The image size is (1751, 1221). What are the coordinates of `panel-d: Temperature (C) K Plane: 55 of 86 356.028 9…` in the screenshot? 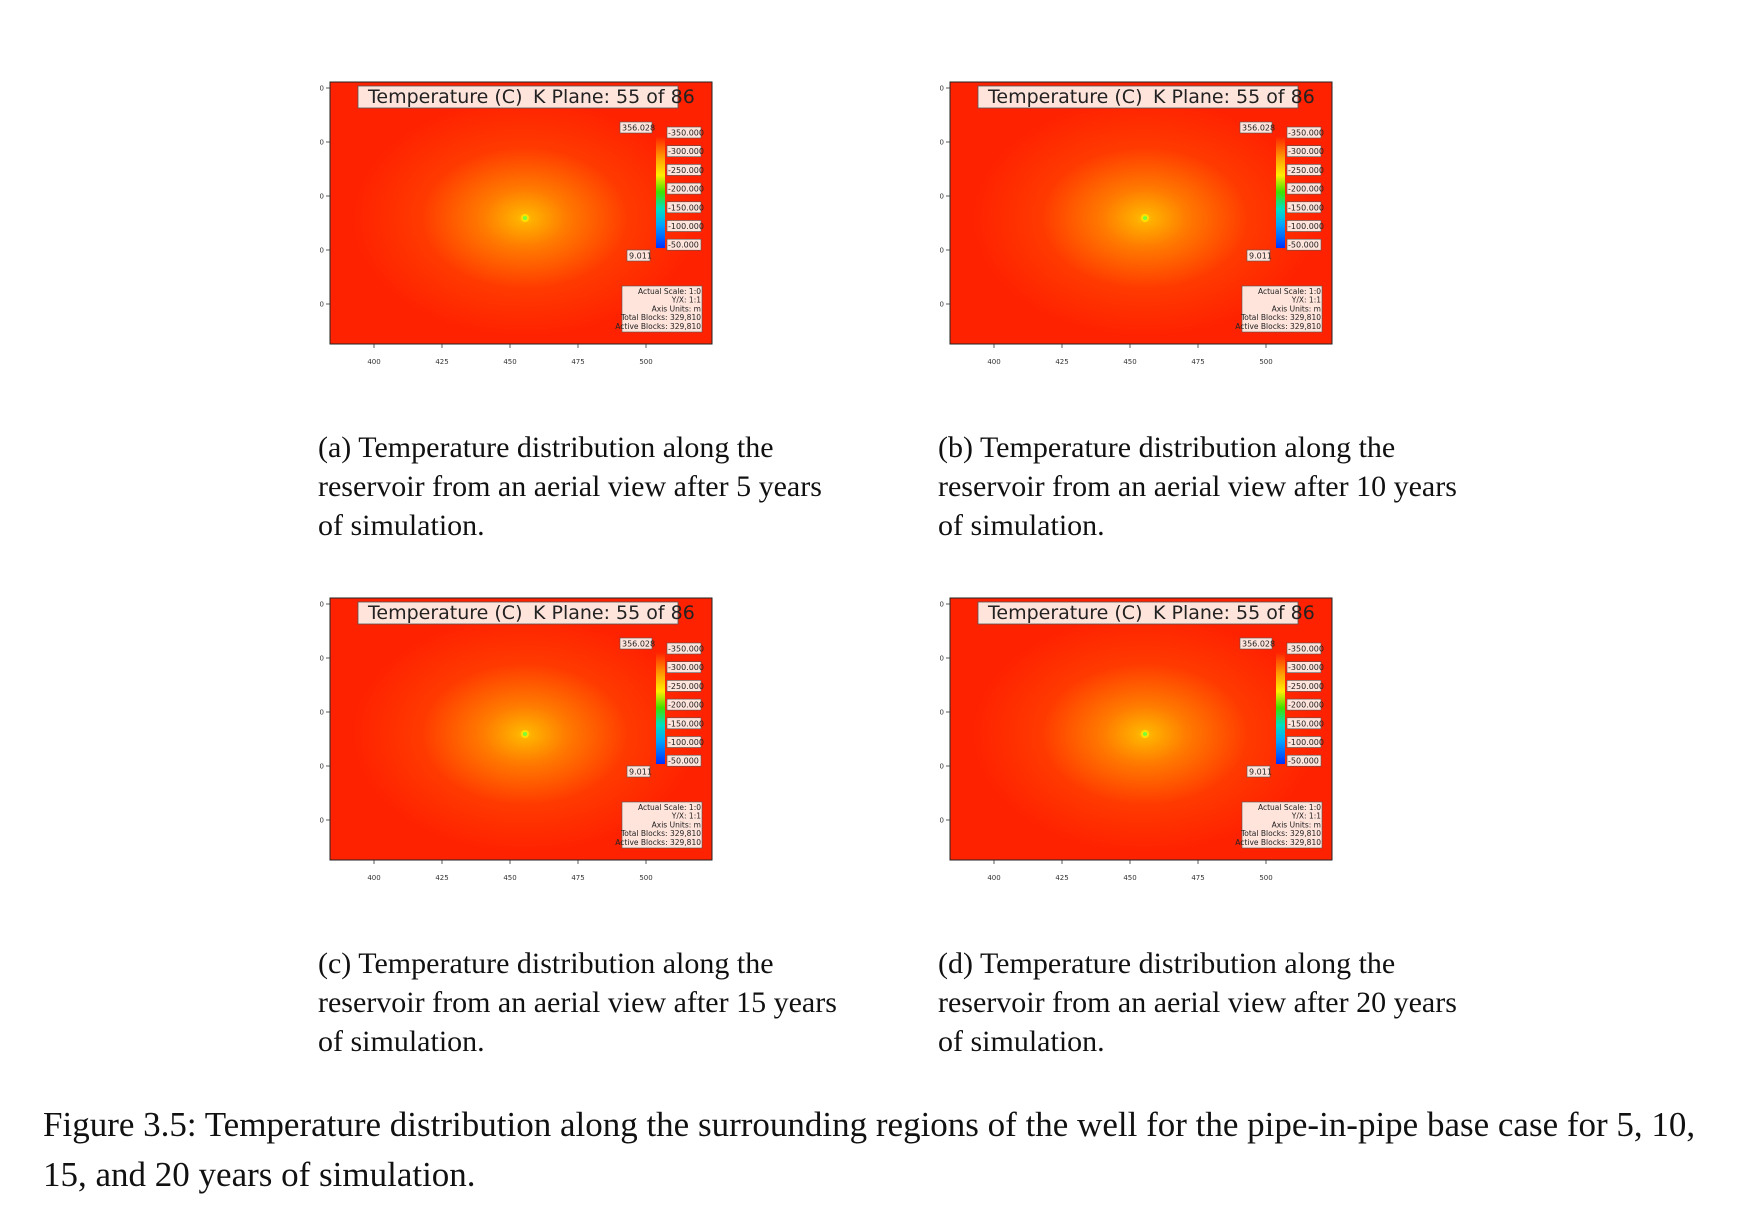 It's located at (1240, 766).